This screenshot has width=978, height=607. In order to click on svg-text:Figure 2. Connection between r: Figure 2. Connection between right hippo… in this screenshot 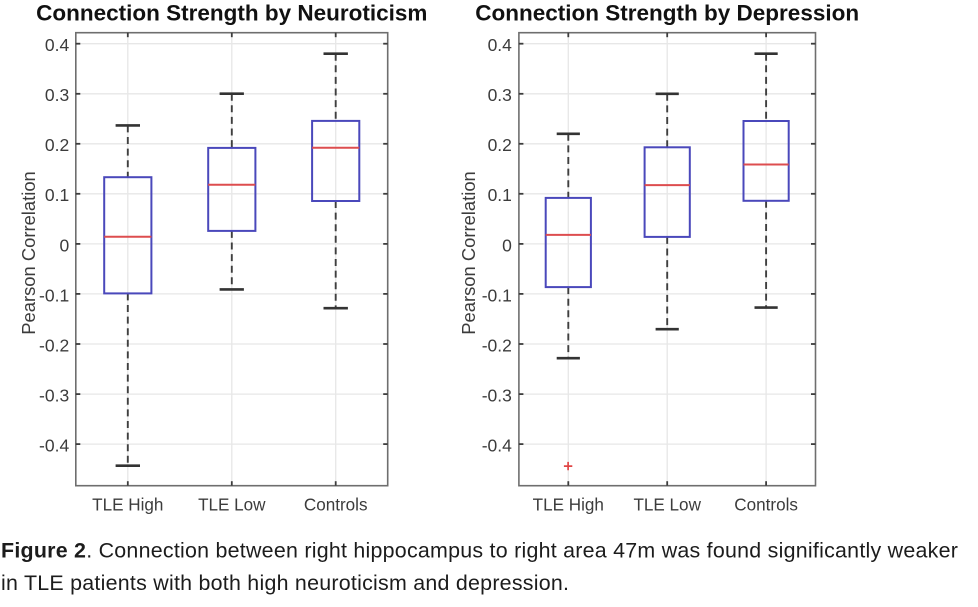, I will do `click(479, 551)`.